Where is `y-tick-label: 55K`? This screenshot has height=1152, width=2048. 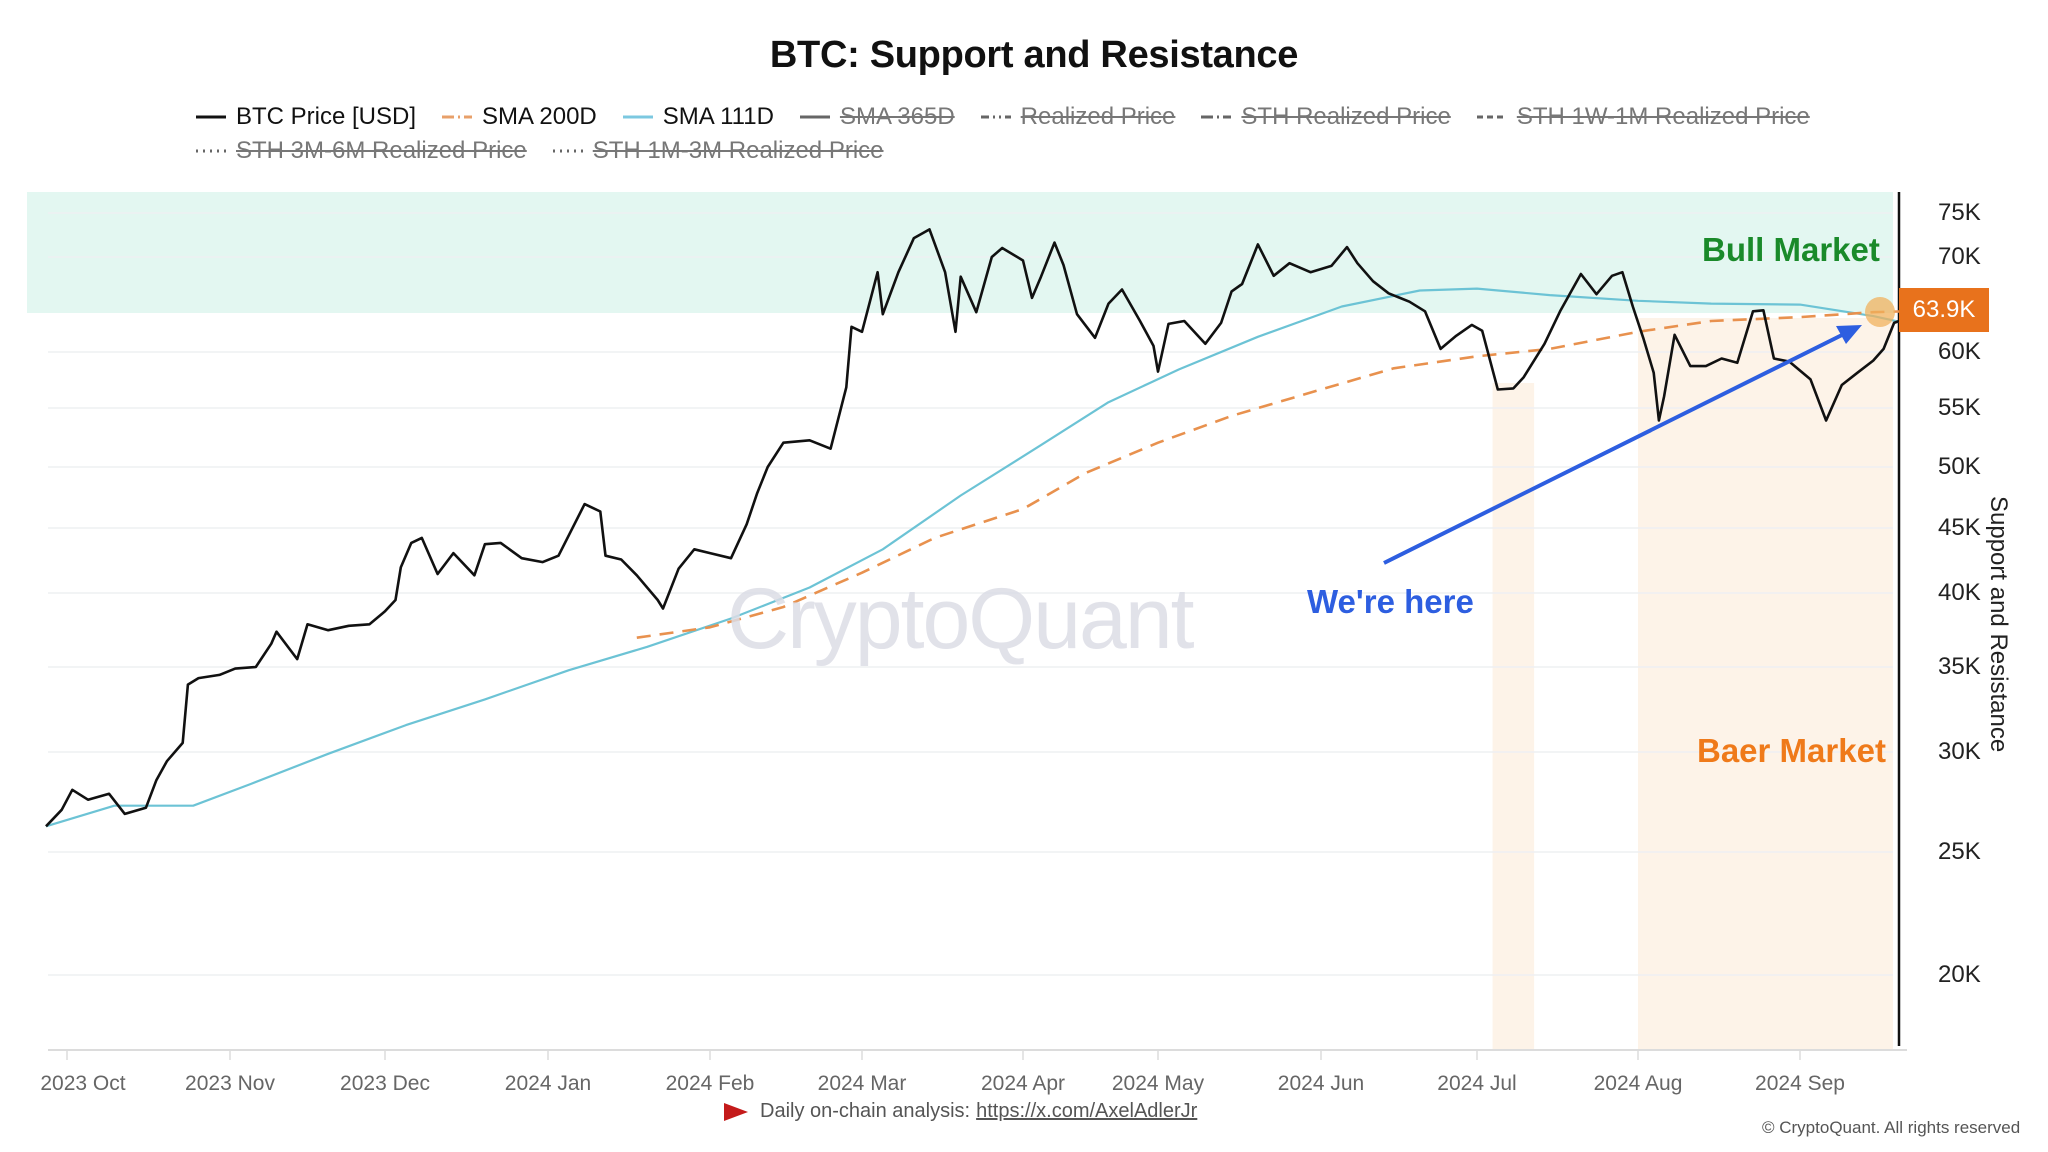
y-tick-label: 55K is located at coordinates (1959, 407).